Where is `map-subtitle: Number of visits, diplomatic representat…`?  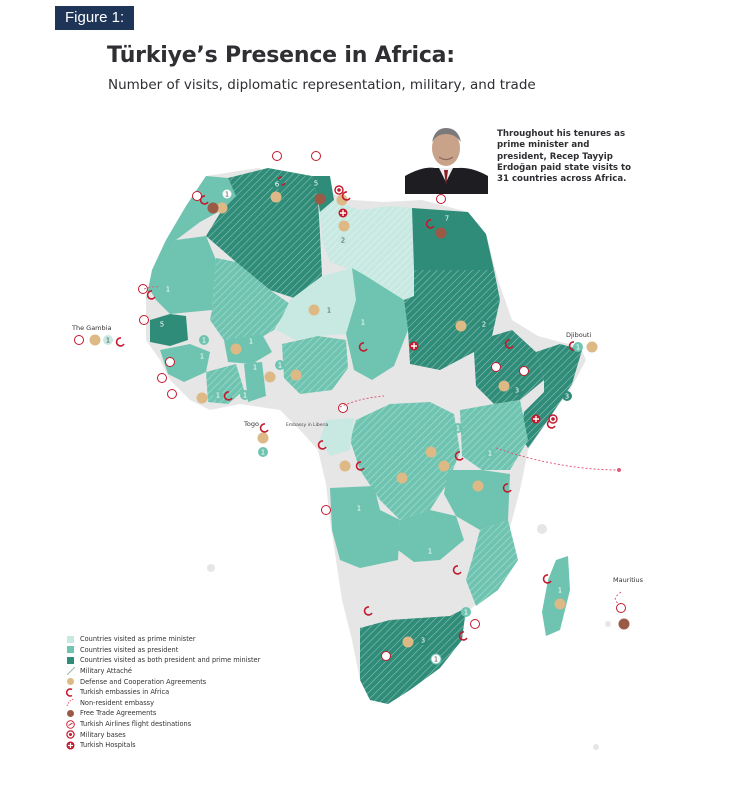 map-subtitle: Number of visits, diplomatic representat… is located at coordinates (322, 85).